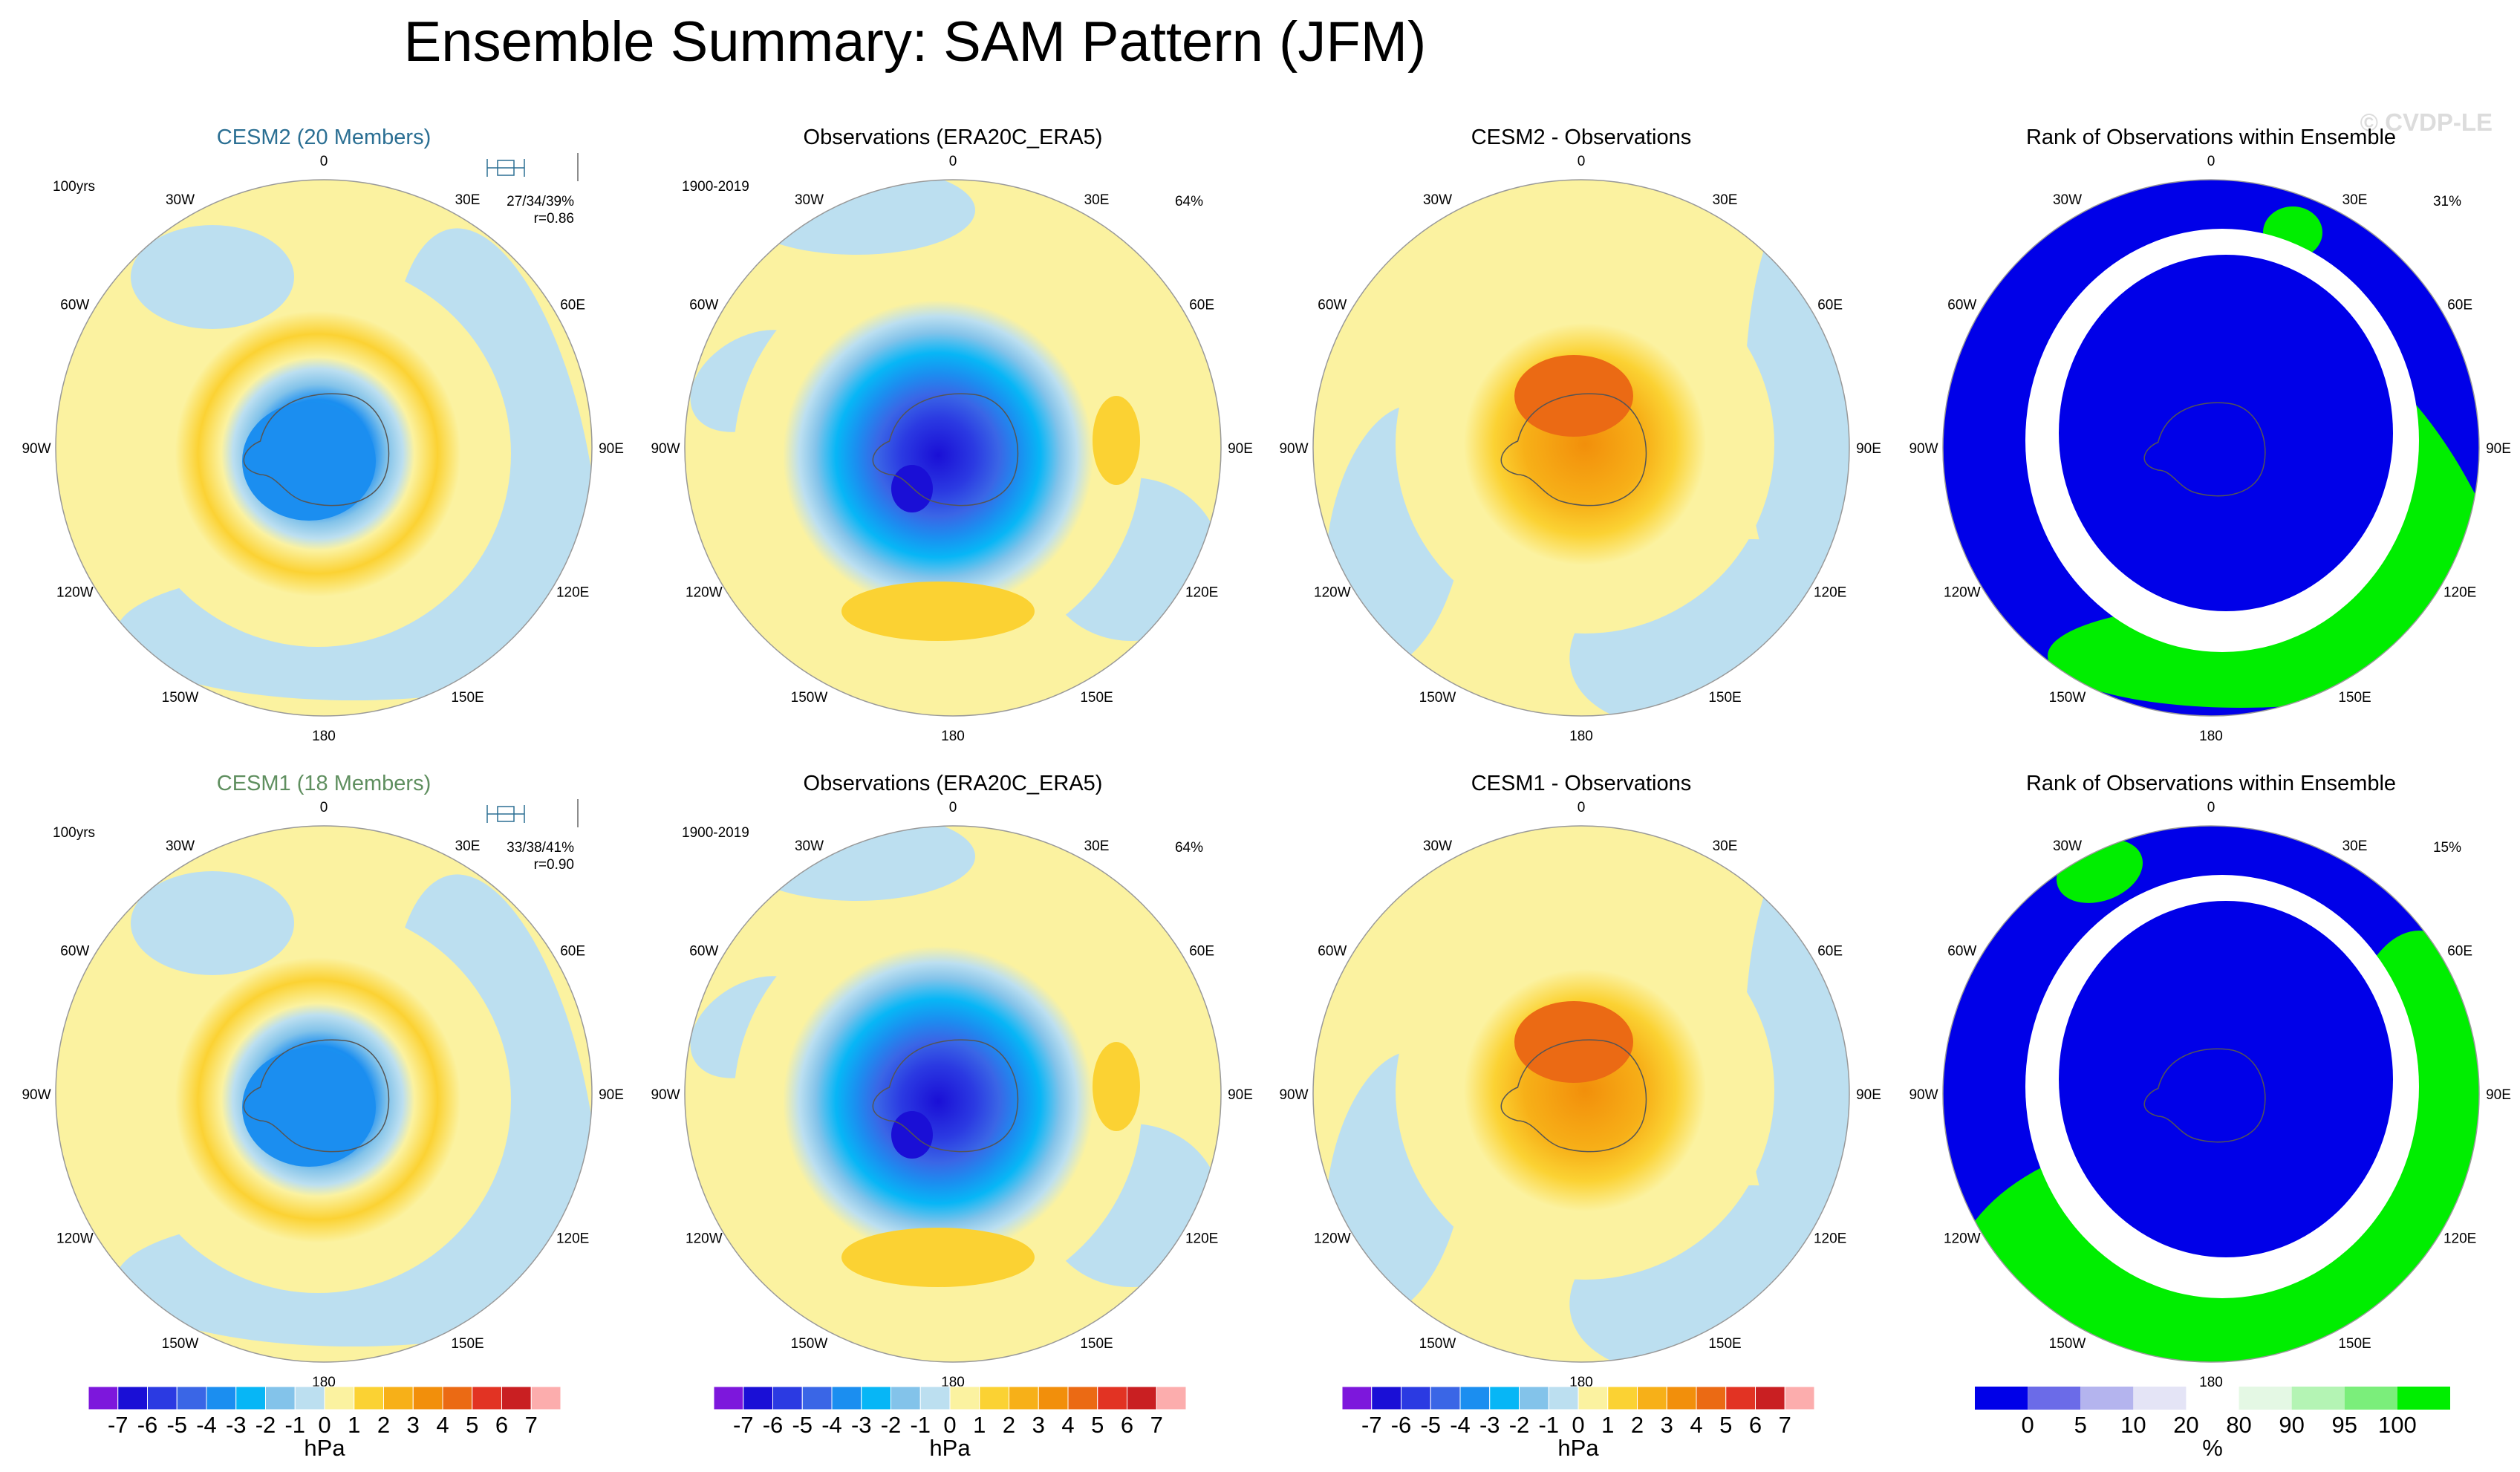 The image size is (2520, 1472). What do you see at coordinates (413, 1425) in the screenshot?
I see `colorbar-tick-label: 3` at bounding box center [413, 1425].